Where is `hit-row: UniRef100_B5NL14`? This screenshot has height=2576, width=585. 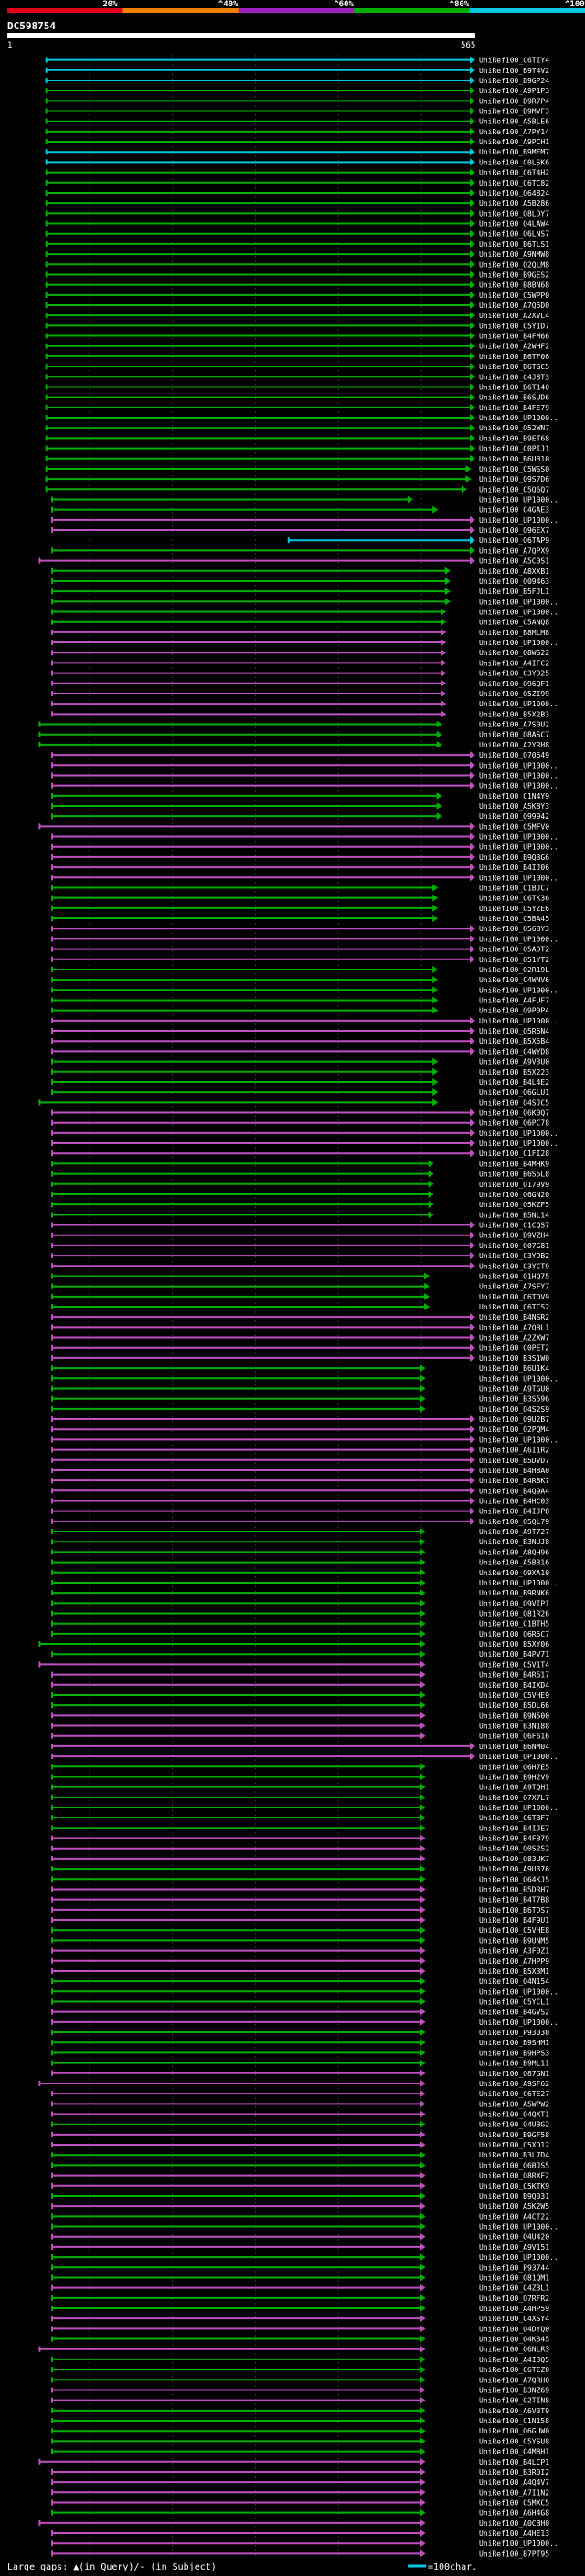 hit-row: UniRef100_B5NL14 is located at coordinates (300, 1215).